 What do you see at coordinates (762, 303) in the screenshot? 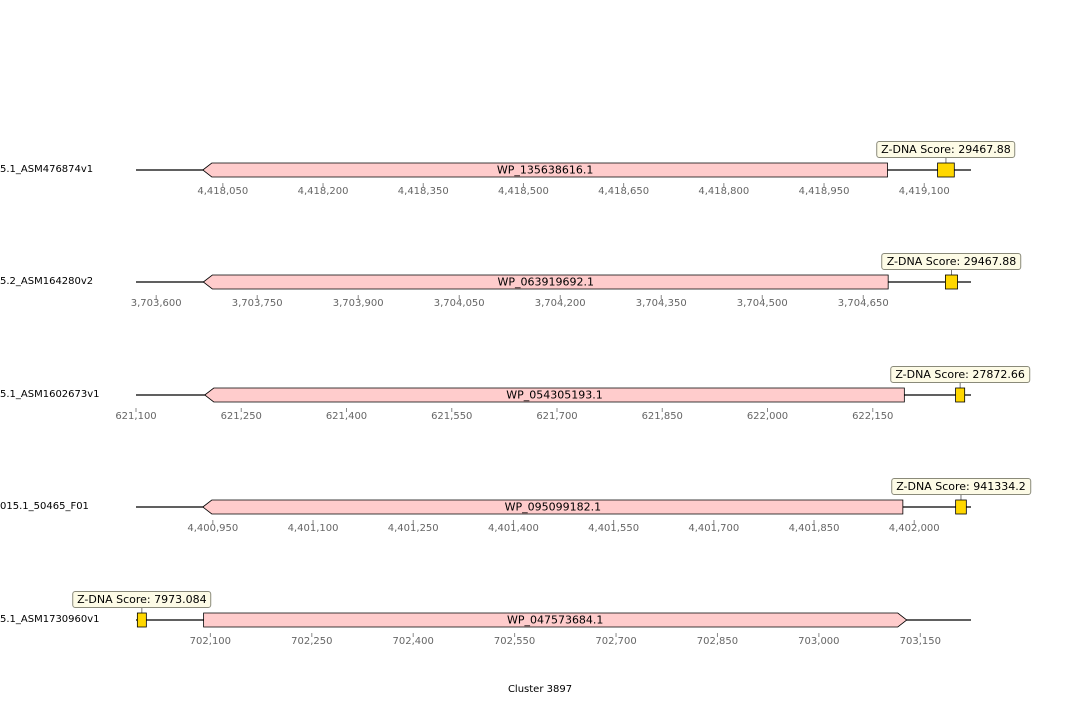
I see `axis-tick-label: 3,704,500` at bounding box center [762, 303].